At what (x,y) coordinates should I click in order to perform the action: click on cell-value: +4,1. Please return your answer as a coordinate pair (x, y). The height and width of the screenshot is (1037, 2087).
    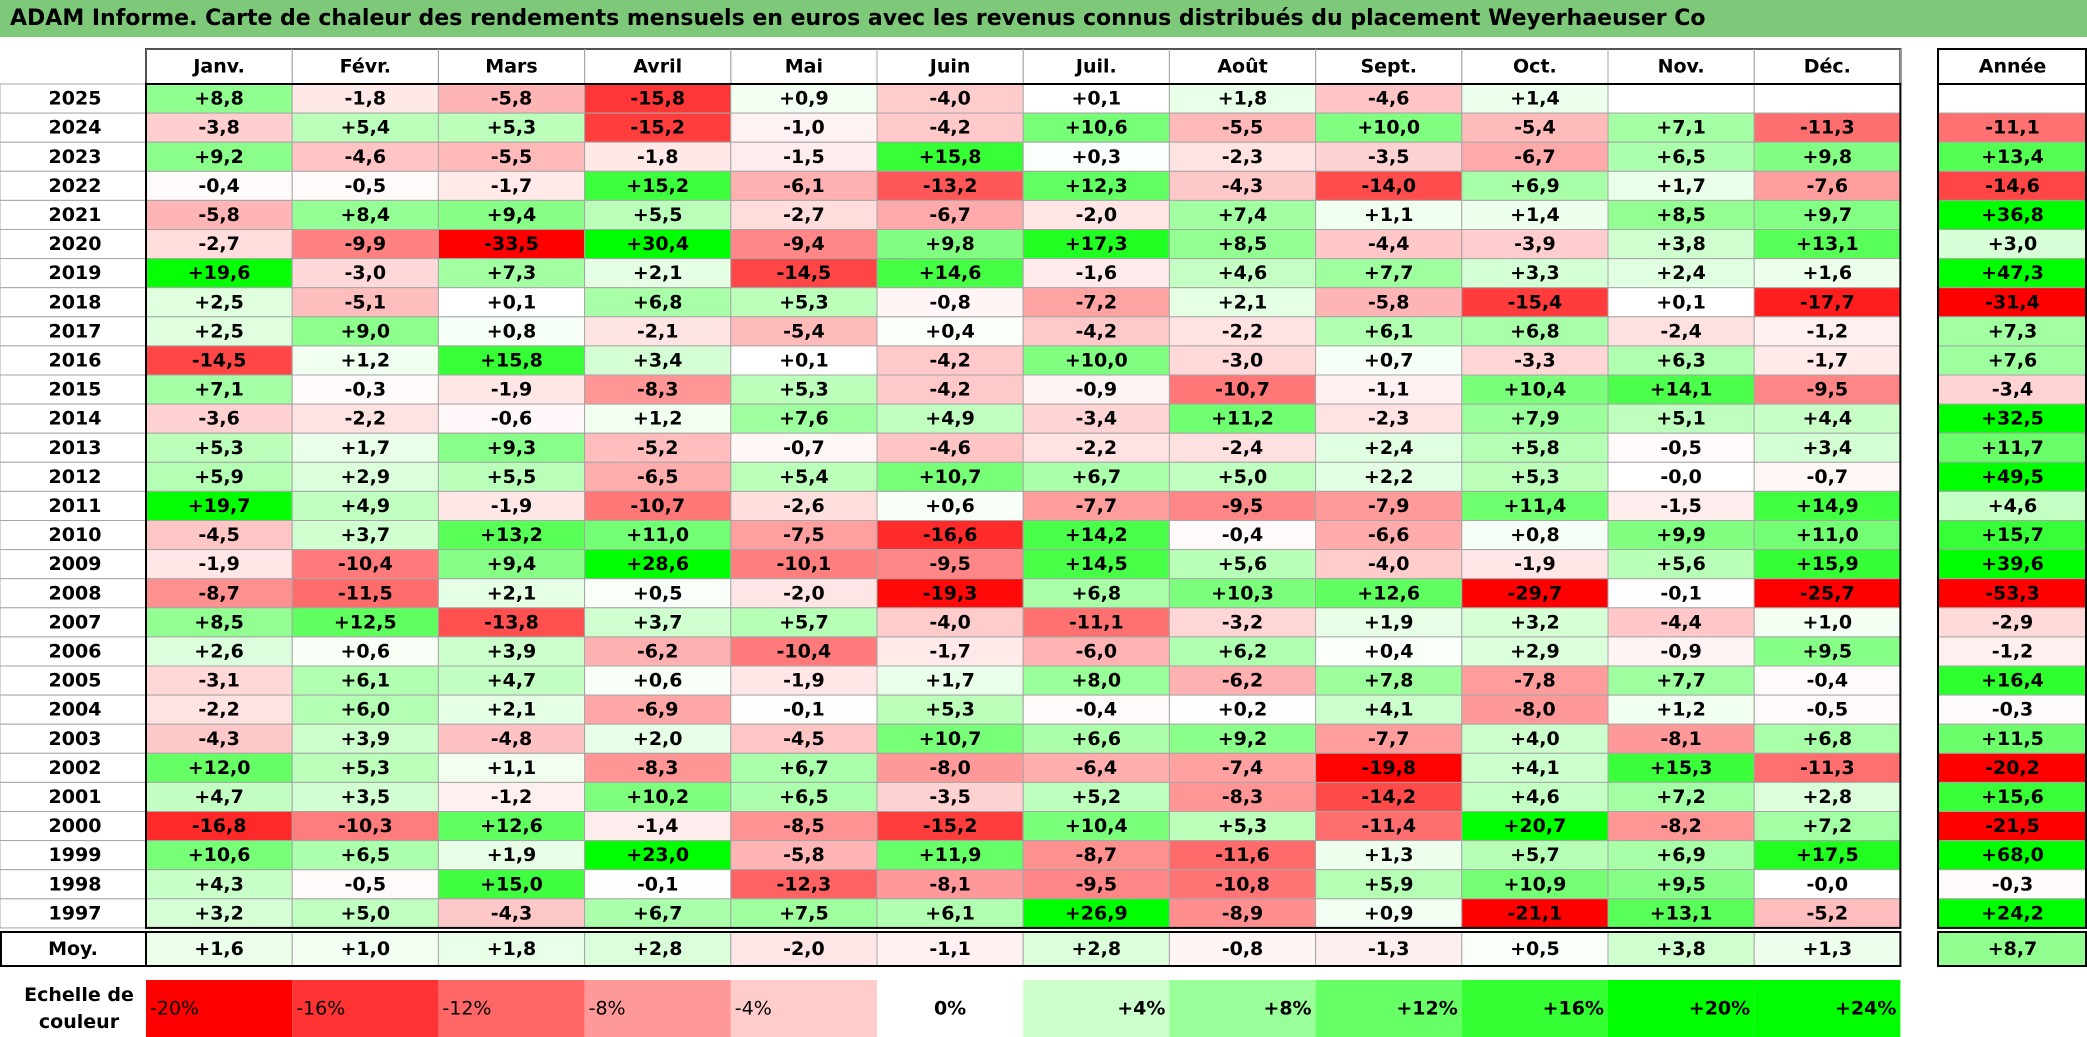
    Looking at the image, I should click on (1389, 710).